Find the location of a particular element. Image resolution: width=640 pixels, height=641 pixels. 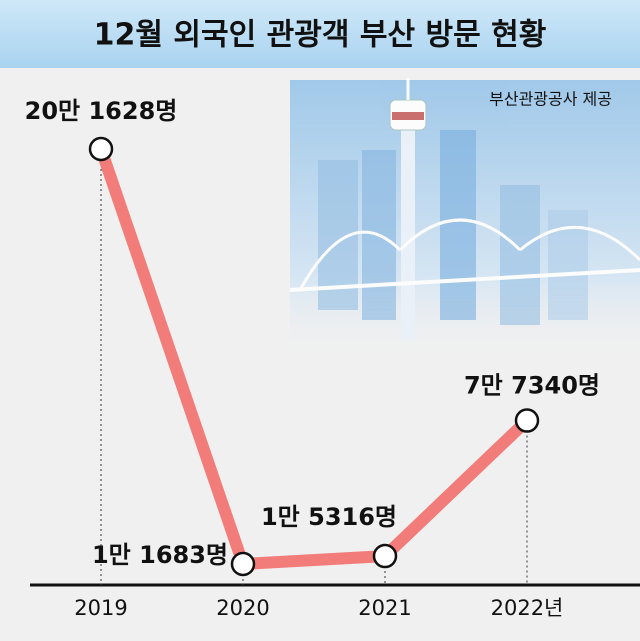

value-label: 1만 1683명 is located at coordinates (160, 555).